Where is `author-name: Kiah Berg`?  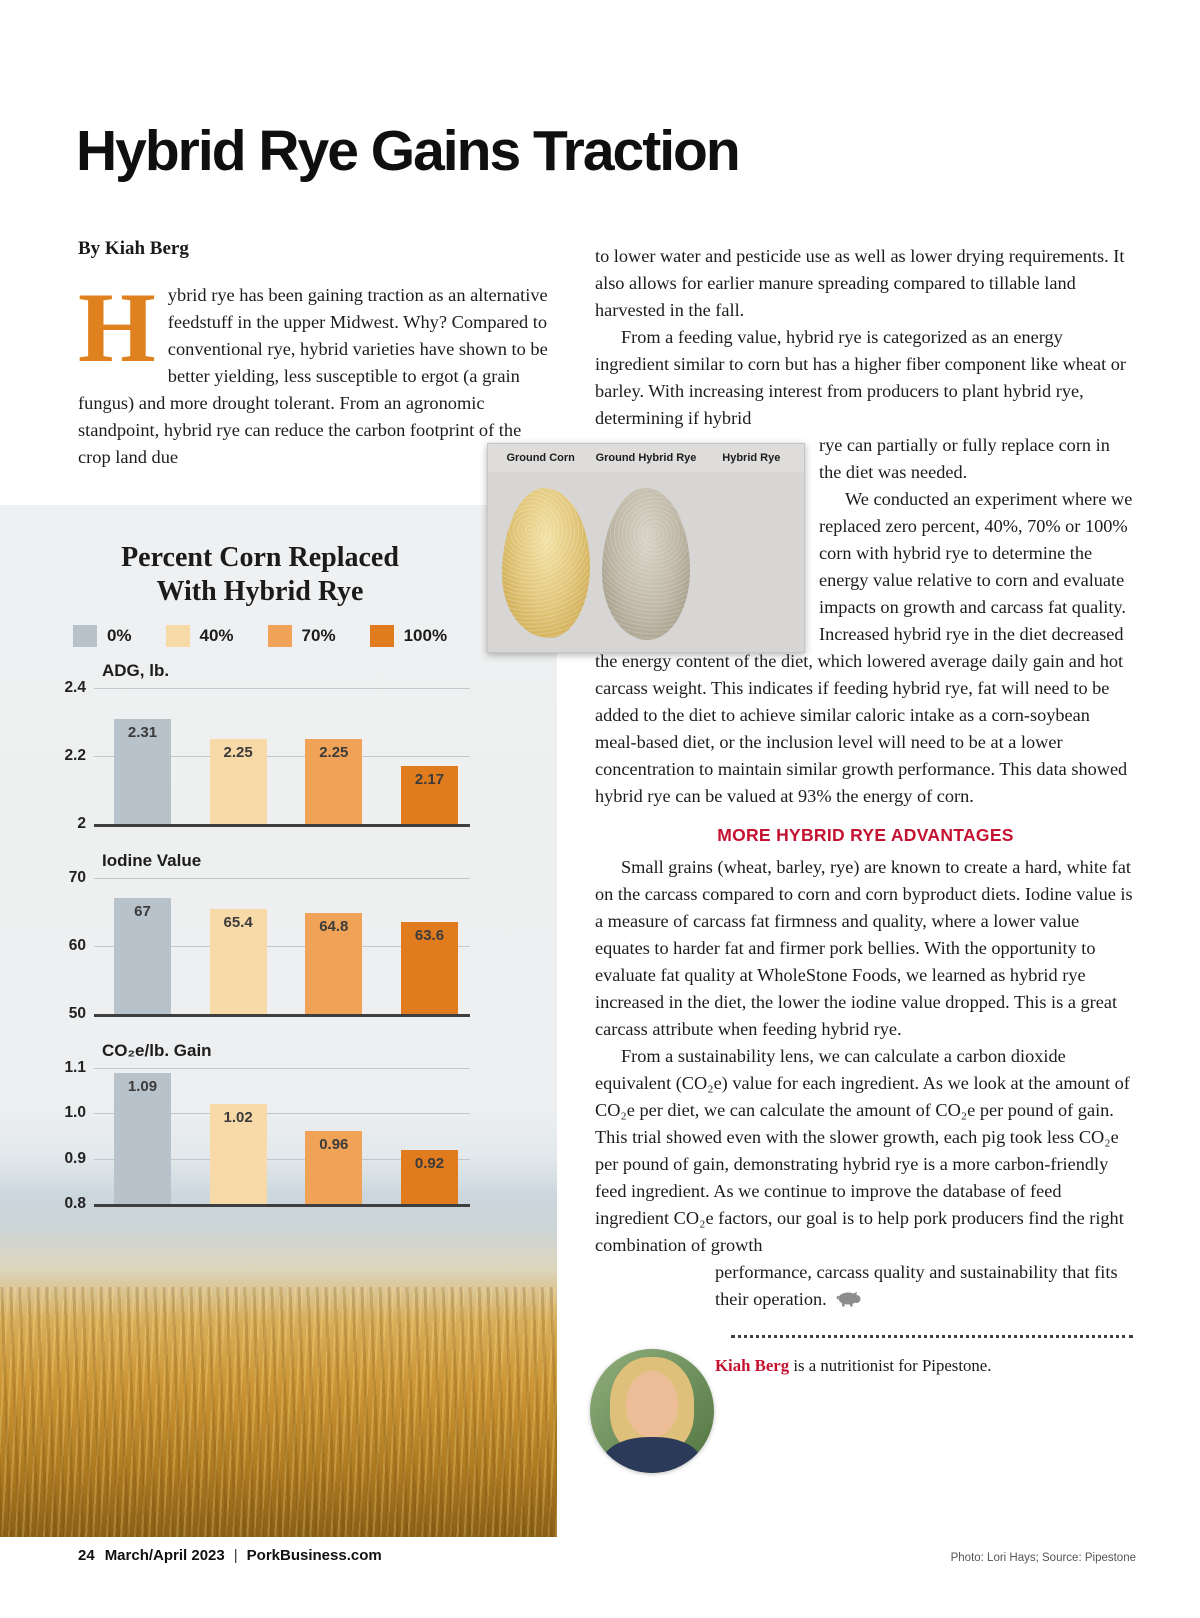 author-name: Kiah Berg is located at coordinates (752, 1365).